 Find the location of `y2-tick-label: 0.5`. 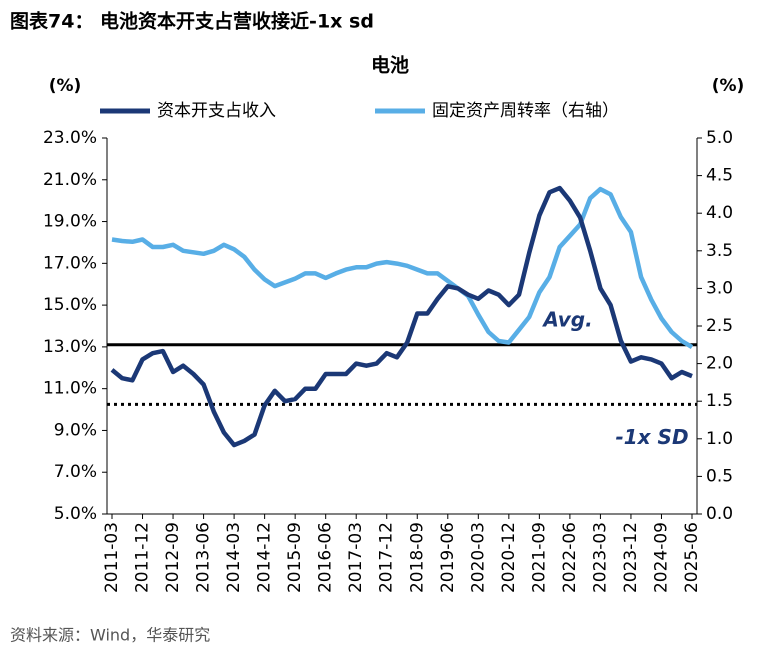

y2-tick-label: 0.5 is located at coordinates (719, 476).